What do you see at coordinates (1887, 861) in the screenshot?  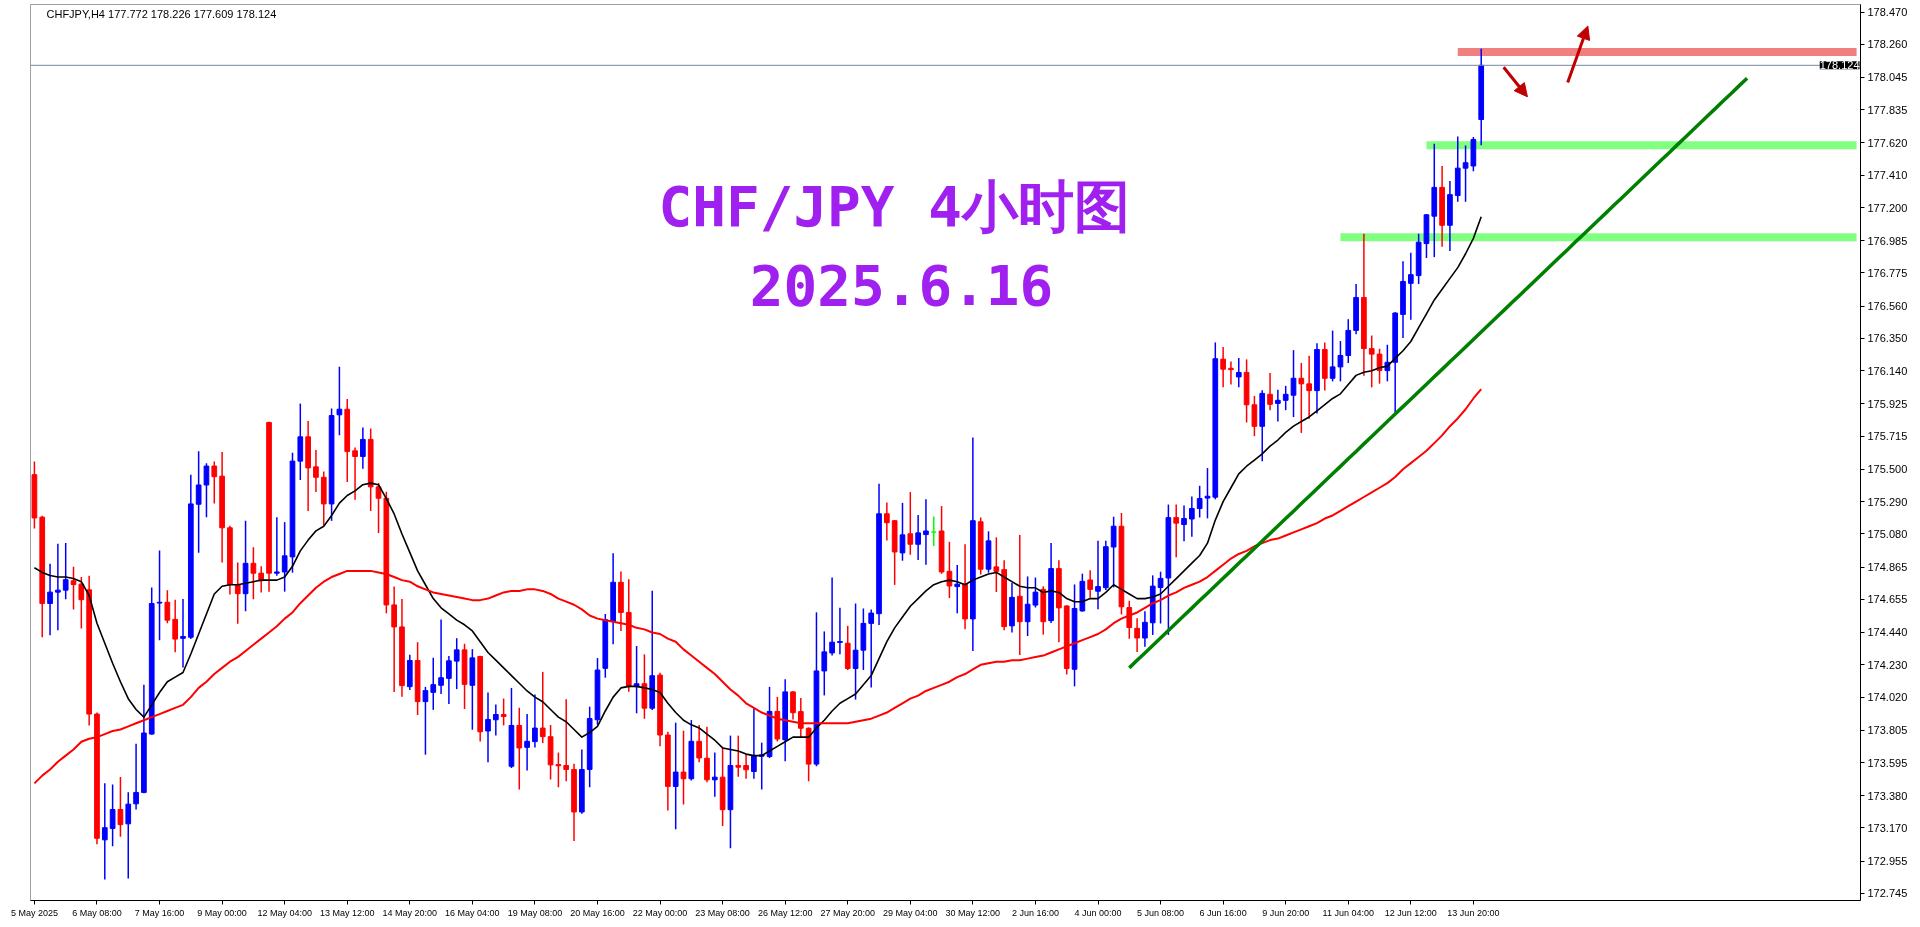 I see `y-tick-label: 172.955` at bounding box center [1887, 861].